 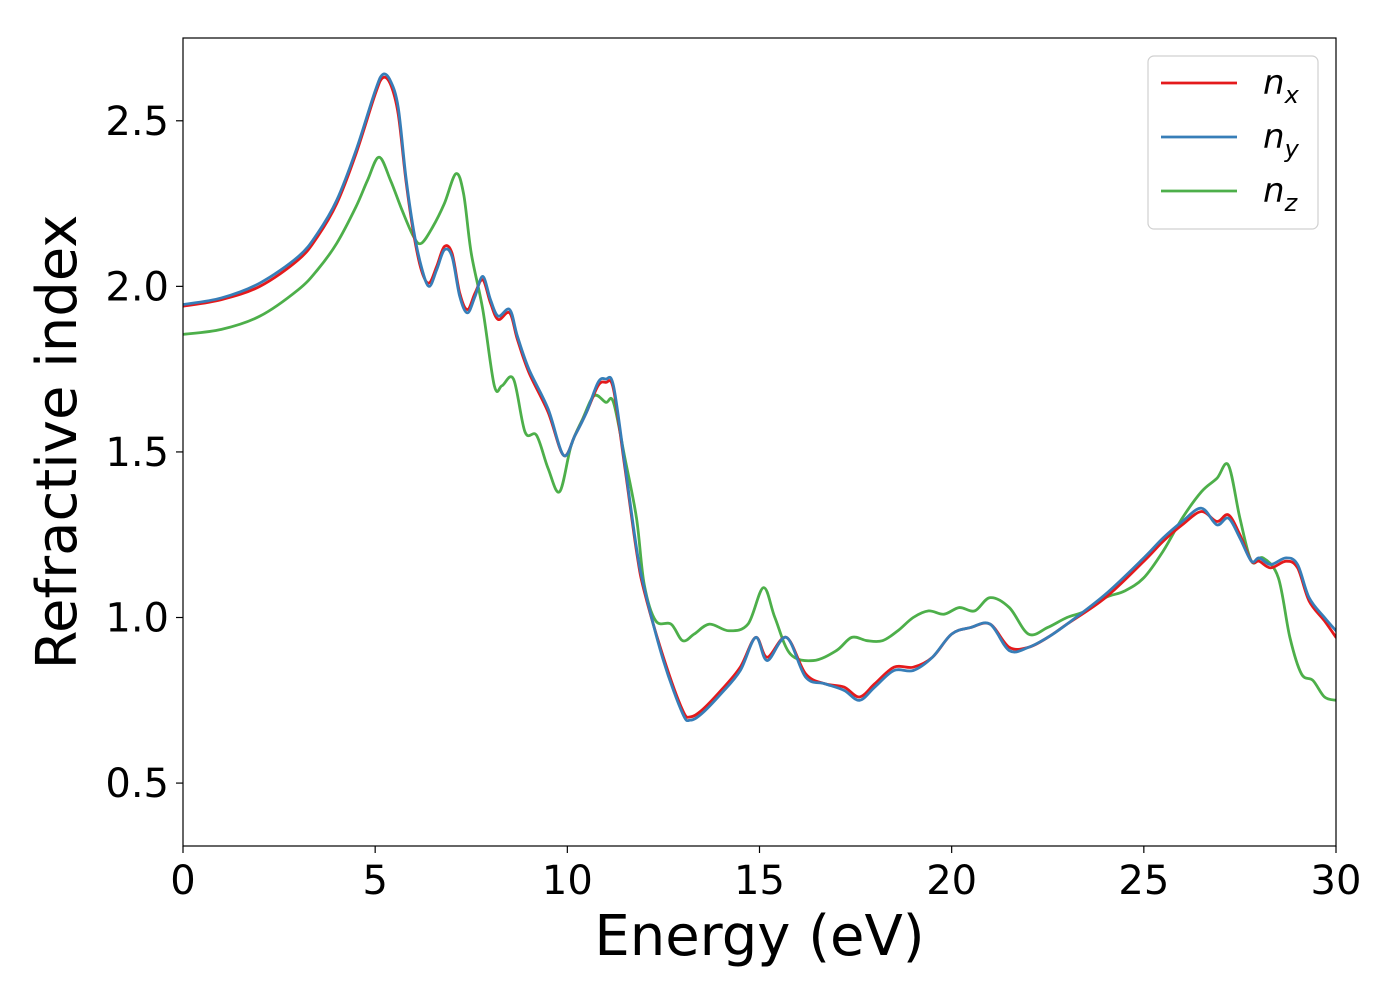 What do you see at coordinates (137, 453) in the screenshot?
I see `y-tick-label: 1.5` at bounding box center [137, 453].